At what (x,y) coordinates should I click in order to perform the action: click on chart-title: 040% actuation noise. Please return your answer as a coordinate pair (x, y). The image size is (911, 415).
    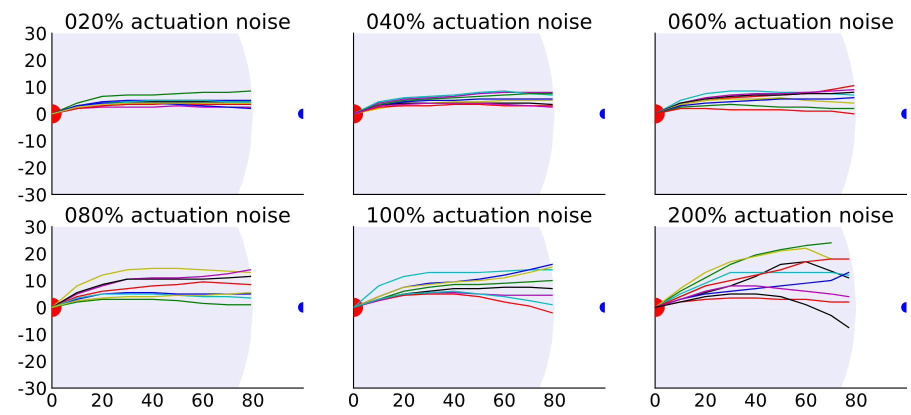
    Looking at the image, I should click on (479, 21).